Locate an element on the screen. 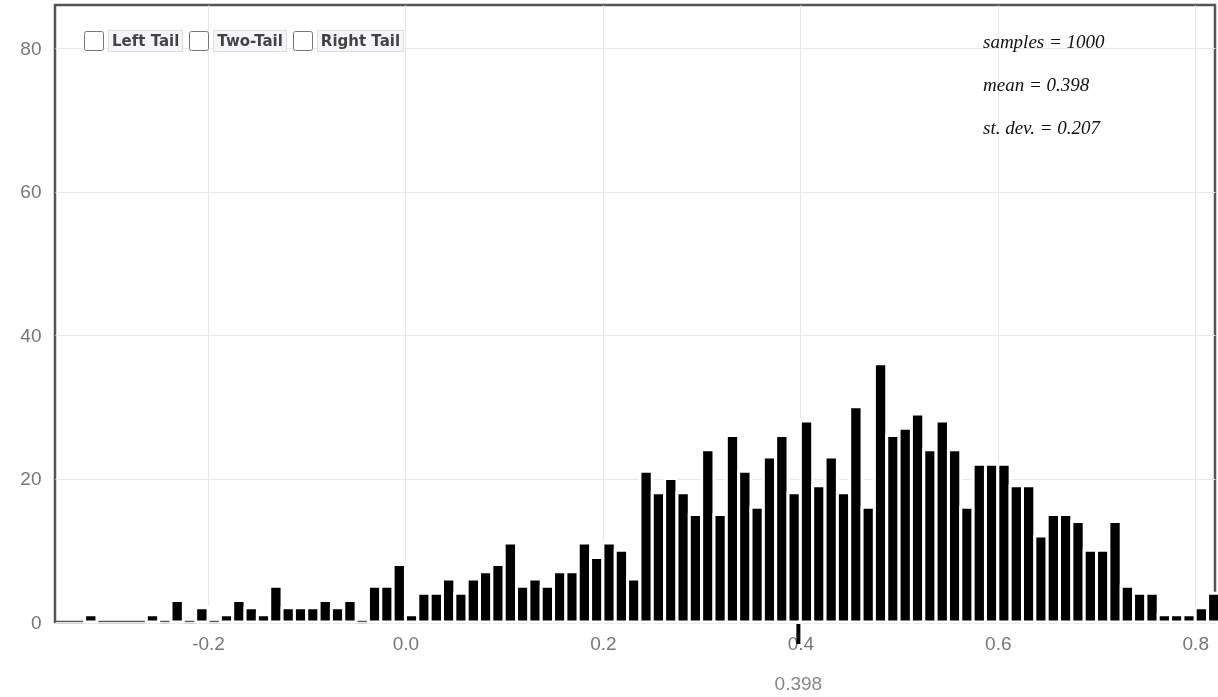 Image resolution: width=1218 pixels, height=697 pixels. y-tick-label: 40 is located at coordinates (31, 335).